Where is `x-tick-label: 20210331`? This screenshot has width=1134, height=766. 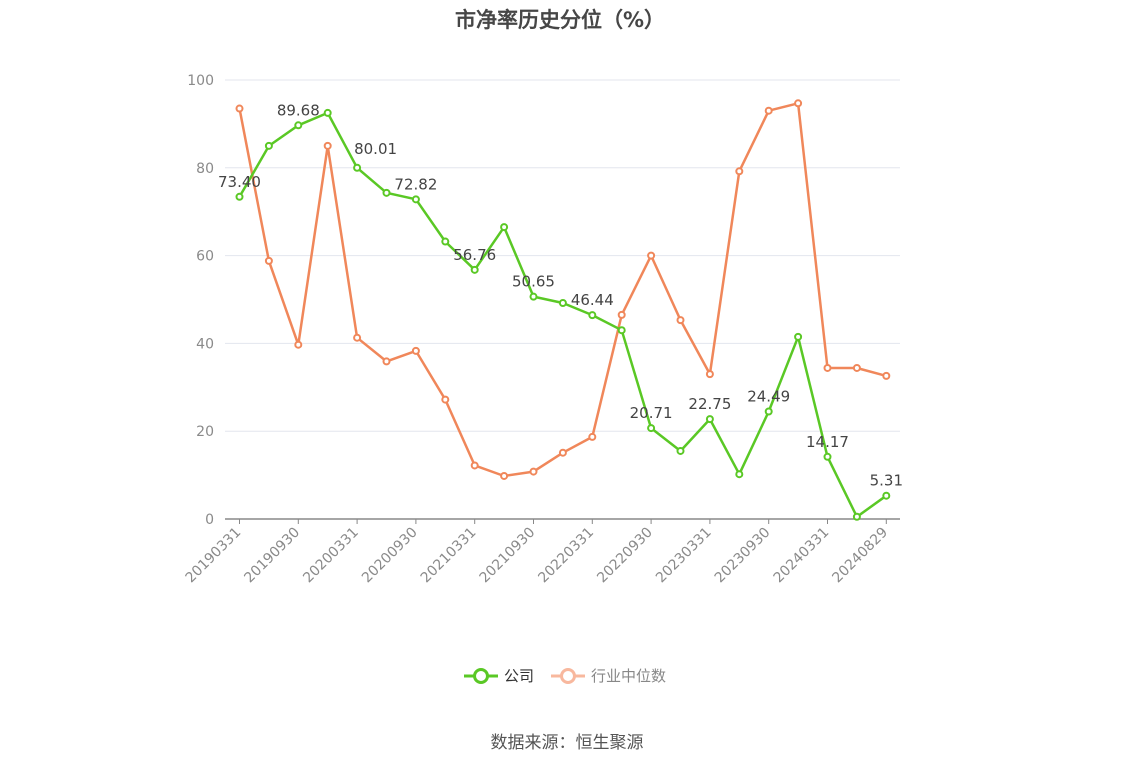
x-tick-label: 20210331 is located at coordinates (449, 556).